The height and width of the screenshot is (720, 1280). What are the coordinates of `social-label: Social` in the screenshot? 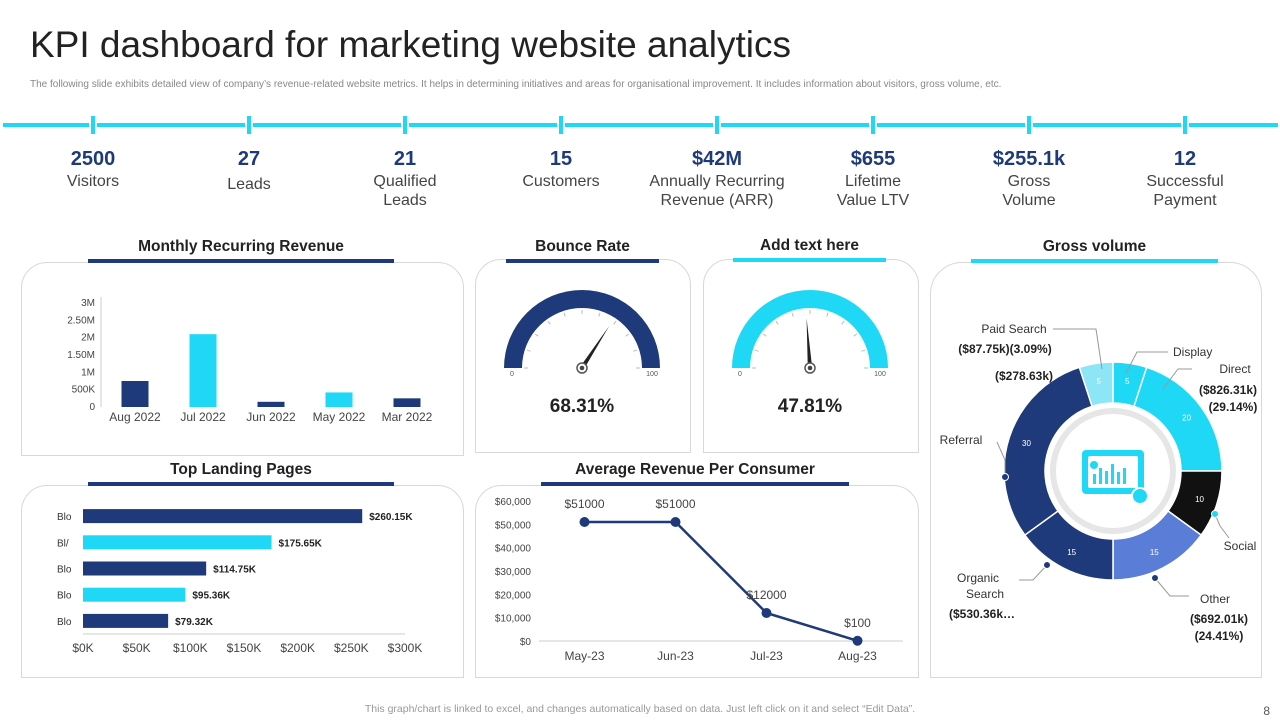 It's located at (1240, 546).